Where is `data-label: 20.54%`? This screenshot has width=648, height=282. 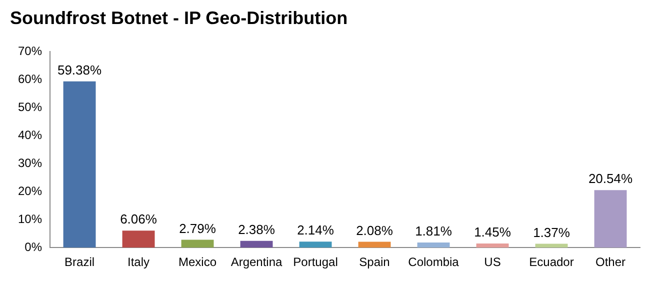 data-label: 20.54% is located at coordinates (610, 178).